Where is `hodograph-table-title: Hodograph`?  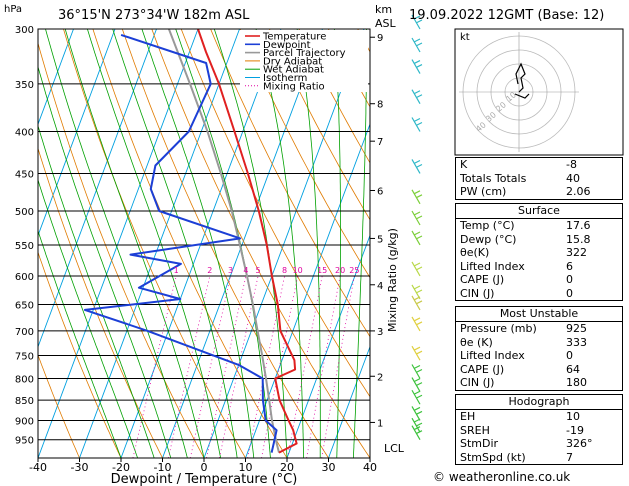
hodograph-table-title: Hodograph is located at coordinates (539, 402).